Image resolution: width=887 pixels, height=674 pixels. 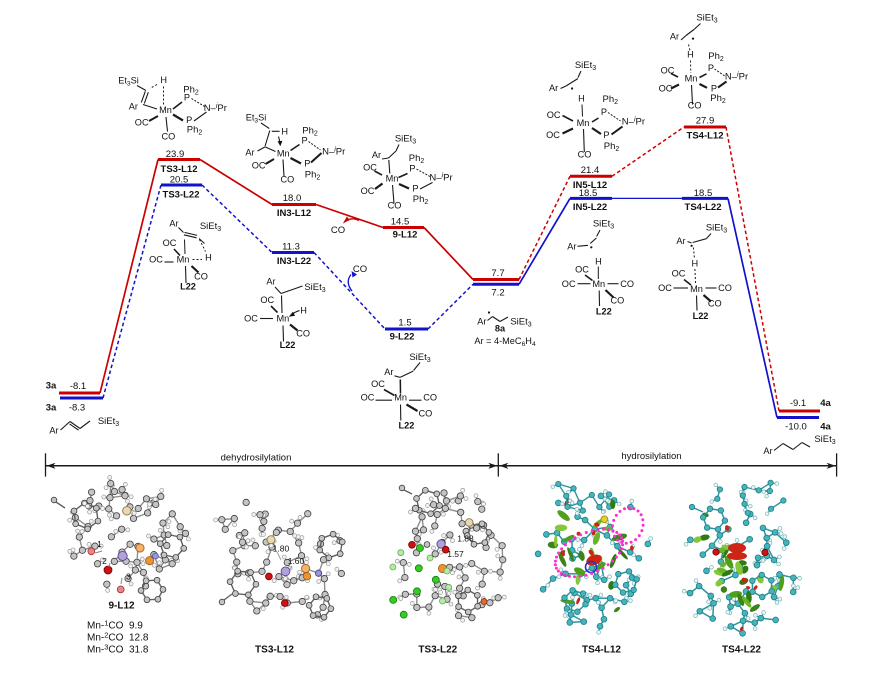 What do you see at coordinates (588, 193) in the screenshot?
I see `svg-text: 18.5` at bounding box center [588, 193].